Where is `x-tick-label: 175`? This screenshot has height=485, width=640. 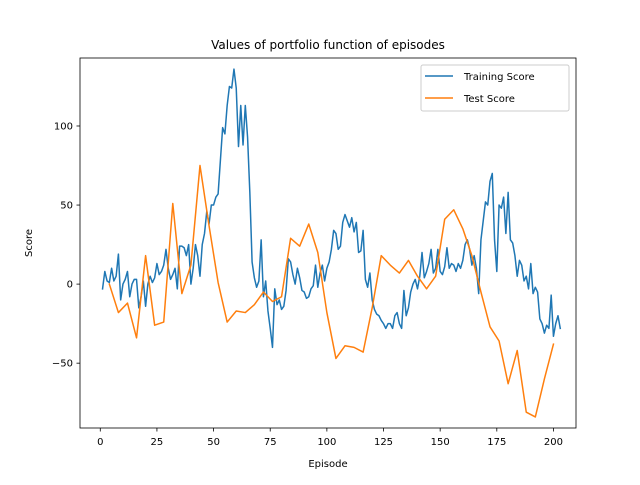
x-tick-label: 175 is located at coordinates (496, 442).